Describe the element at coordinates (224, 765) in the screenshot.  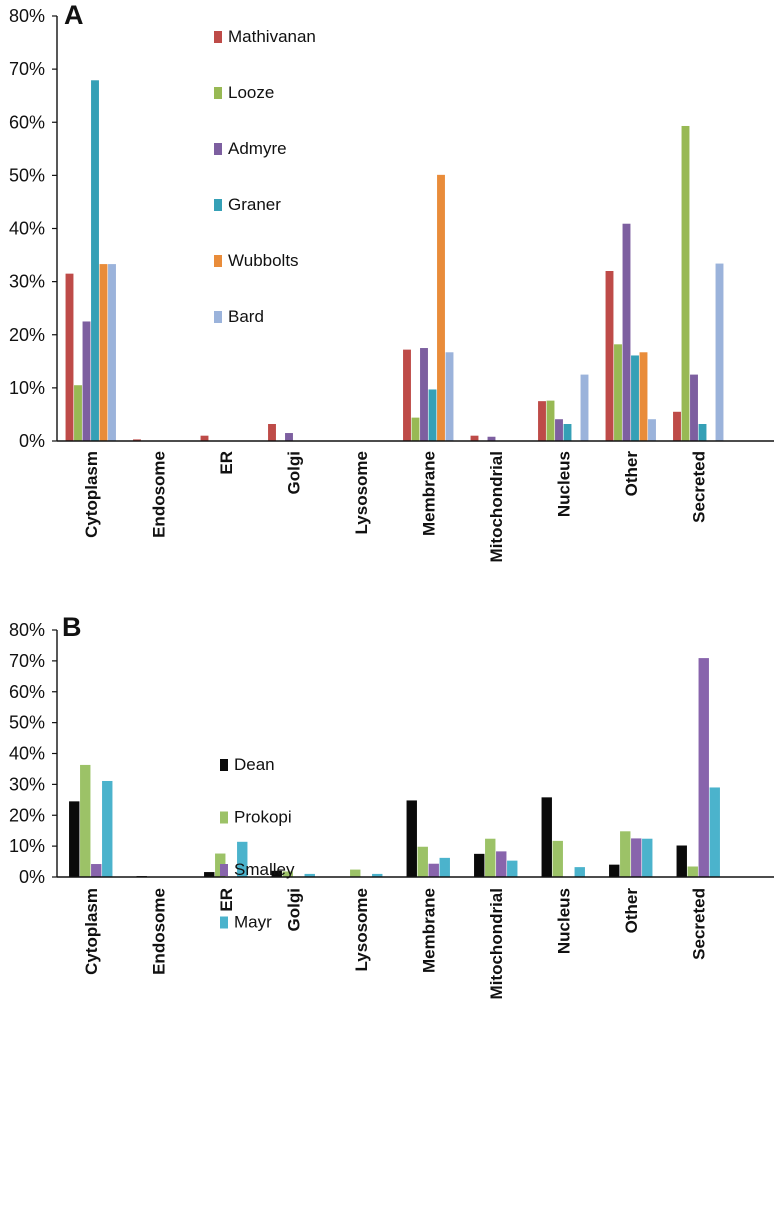
I see `legend-swatch-dean` at that location.